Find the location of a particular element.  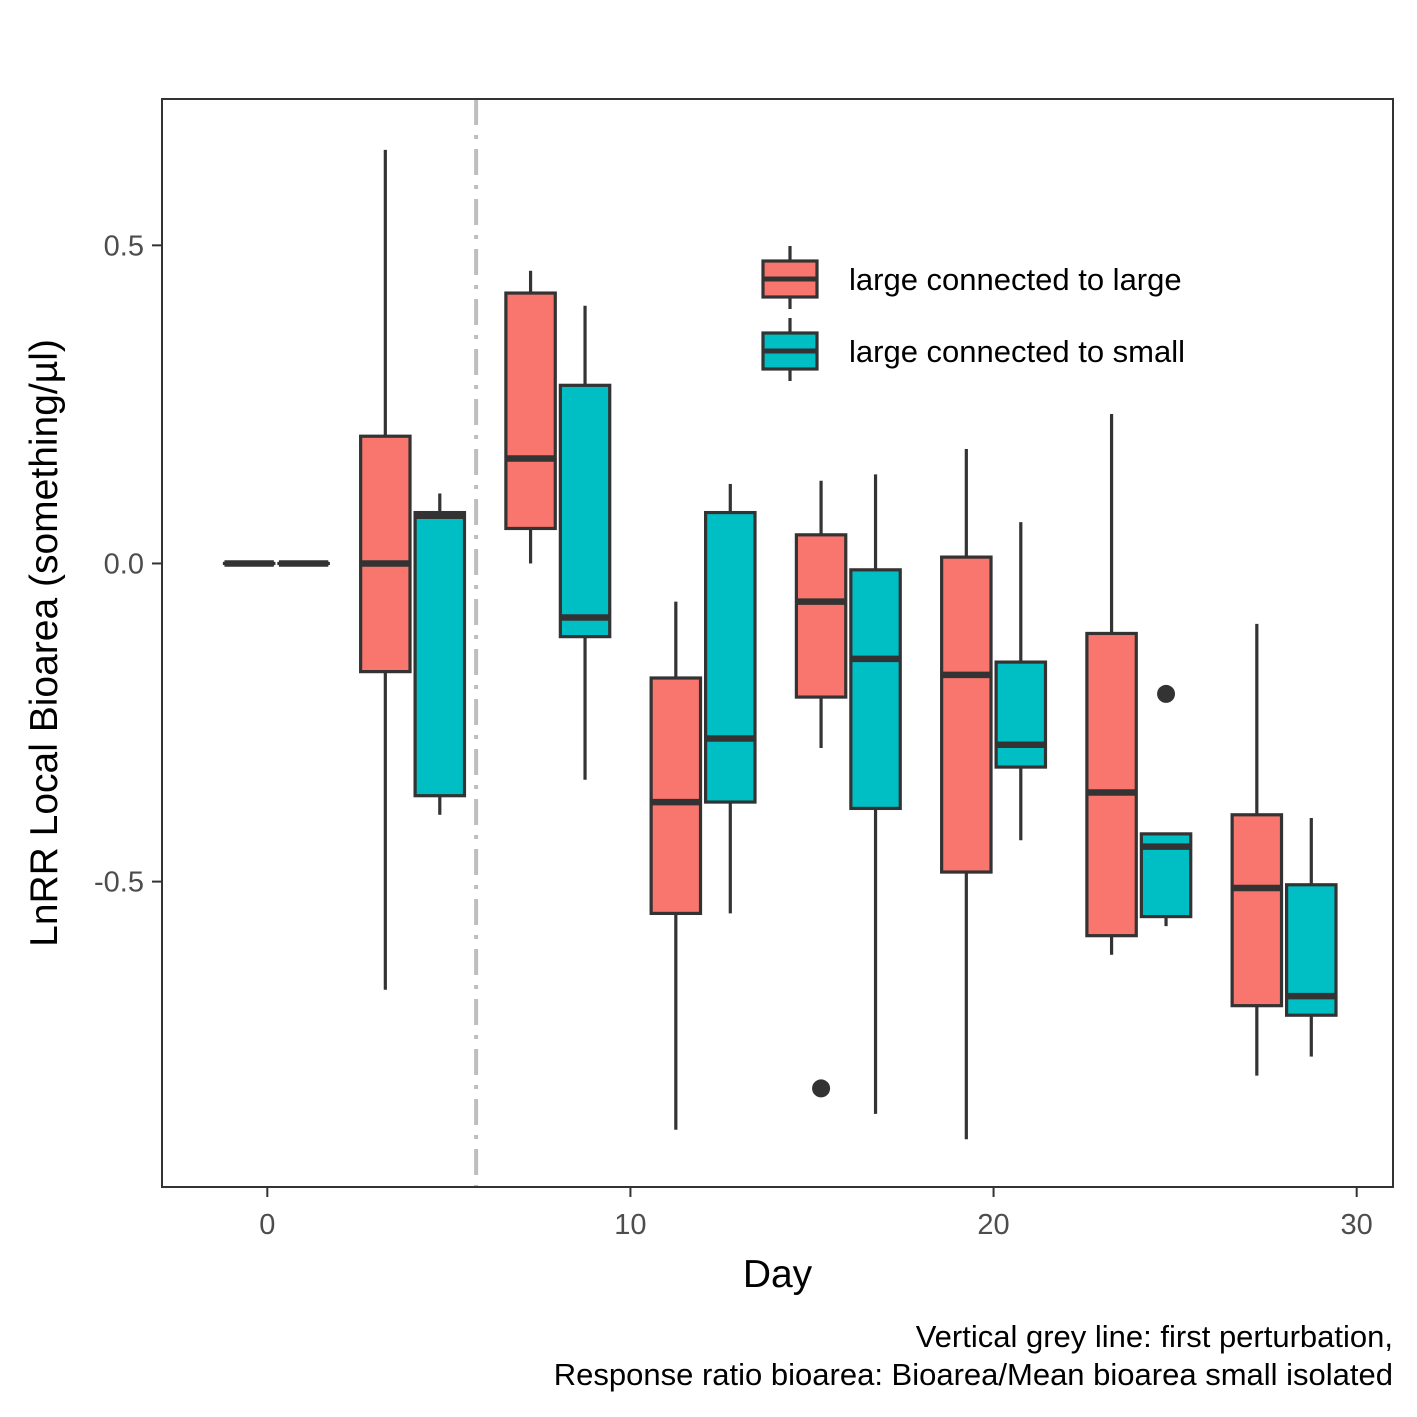

legend-label: large connected to small is located at coordinates (1017, 351).